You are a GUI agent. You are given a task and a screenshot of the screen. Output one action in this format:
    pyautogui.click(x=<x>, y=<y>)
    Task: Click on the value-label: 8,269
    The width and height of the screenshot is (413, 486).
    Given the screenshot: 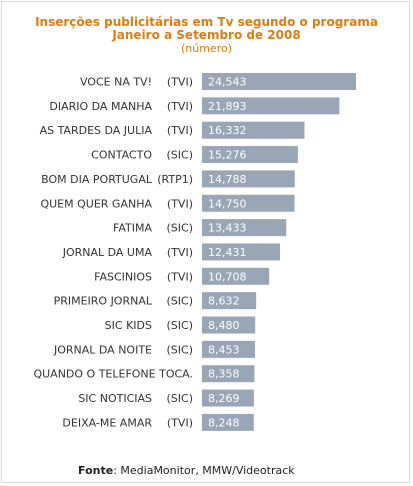 What is the action you would take?
    pyautogui.click(x=224, y=398)
    